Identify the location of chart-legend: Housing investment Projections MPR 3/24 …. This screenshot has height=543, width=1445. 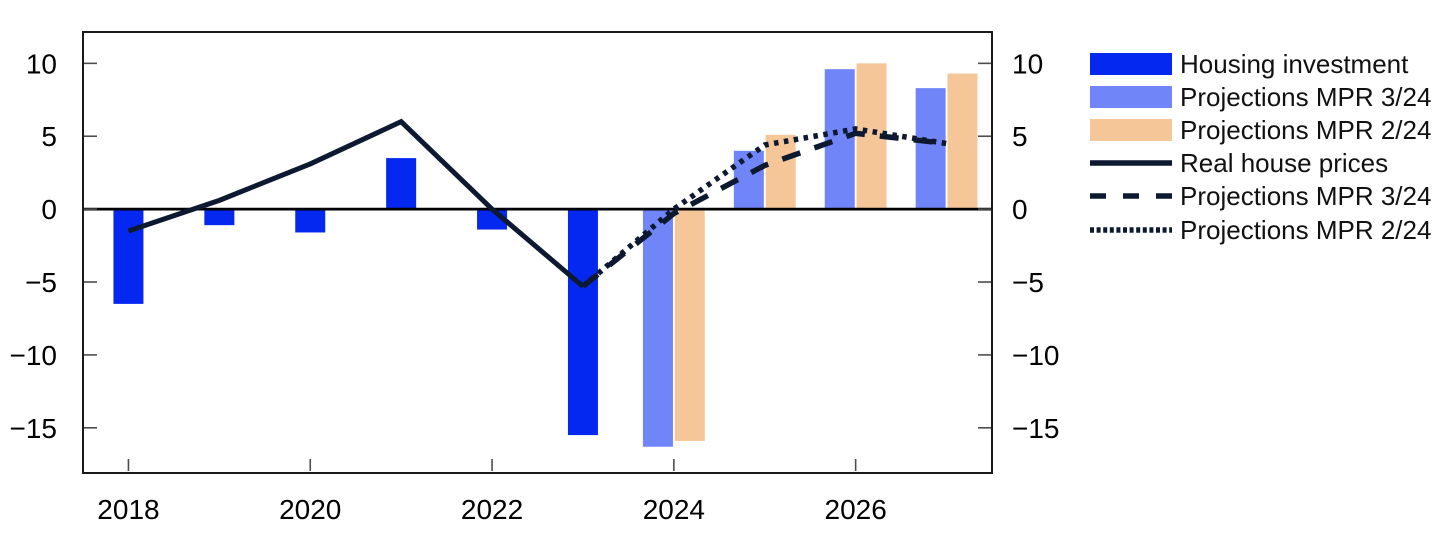
(1260, 146).